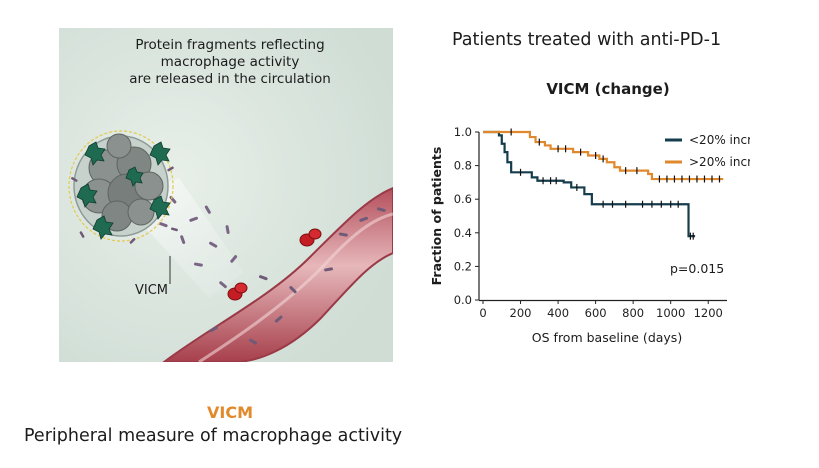  I want to click on caption-line-2: macrophage activity, so click(230, 62).